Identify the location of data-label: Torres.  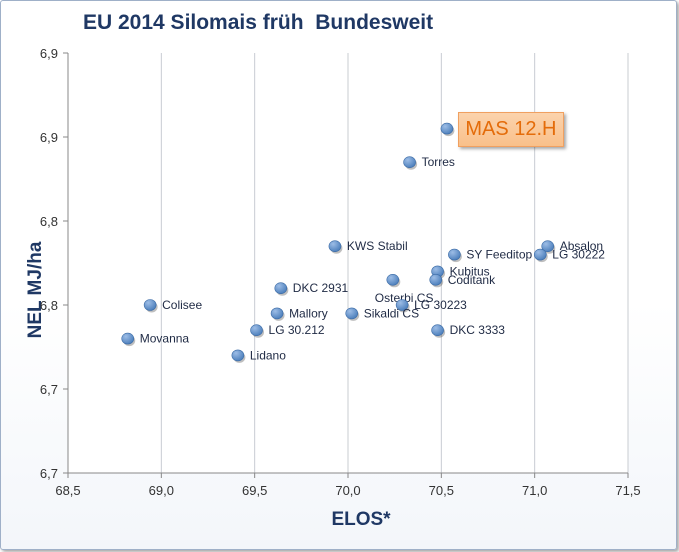
(438, 162).